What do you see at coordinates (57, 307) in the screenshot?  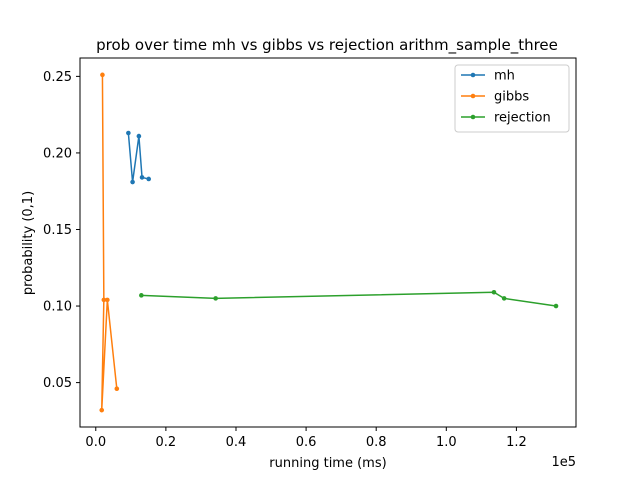 I see `y-tick-label: 0.10` at bounding box center [57, 307].